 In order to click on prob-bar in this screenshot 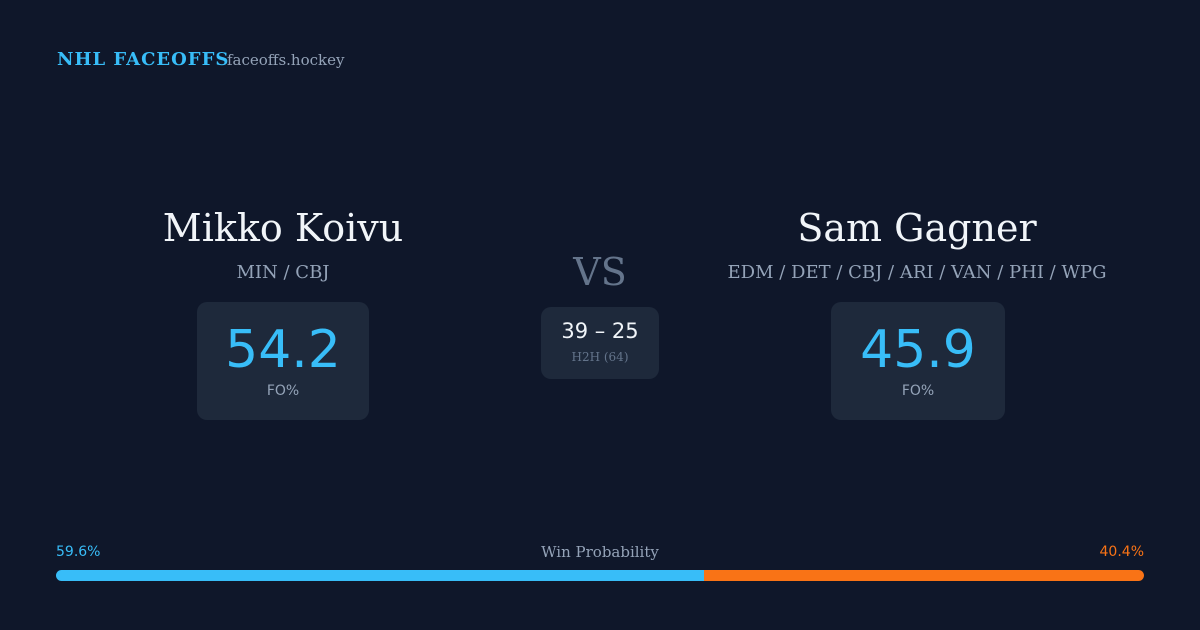, I will do `click(600, 575)`.